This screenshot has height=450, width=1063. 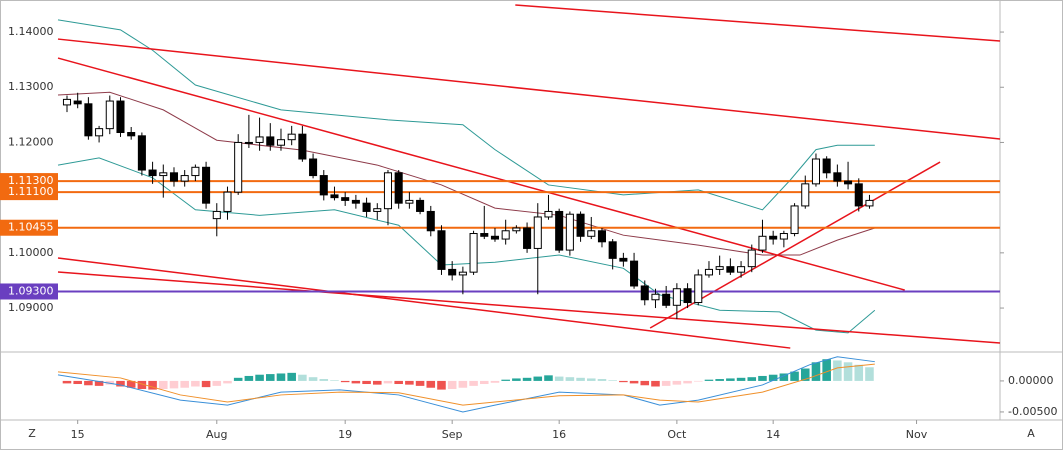 What do you see at coordinates (1031, 380) in the screenshot?
I see `y2-tick-label: 0.00000` at bounding box center [1031, 380].